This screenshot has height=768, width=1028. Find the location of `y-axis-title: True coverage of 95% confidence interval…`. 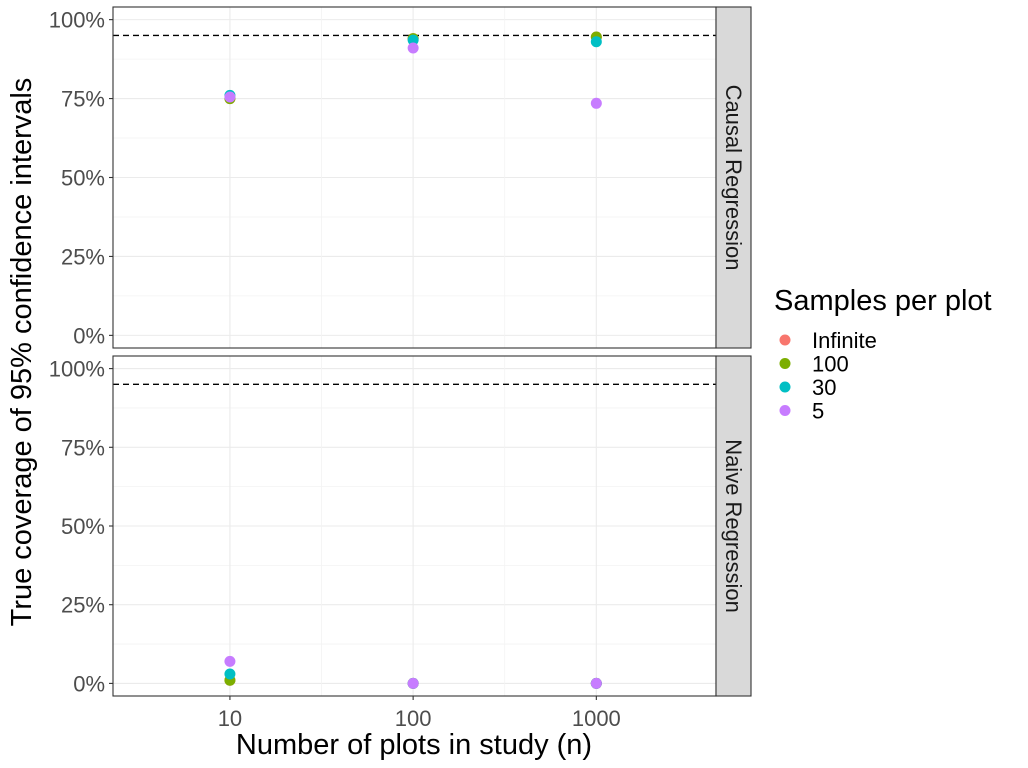

y-axis-title: True coverage of 95% confidence interval… is located at coordinates (22, 352).